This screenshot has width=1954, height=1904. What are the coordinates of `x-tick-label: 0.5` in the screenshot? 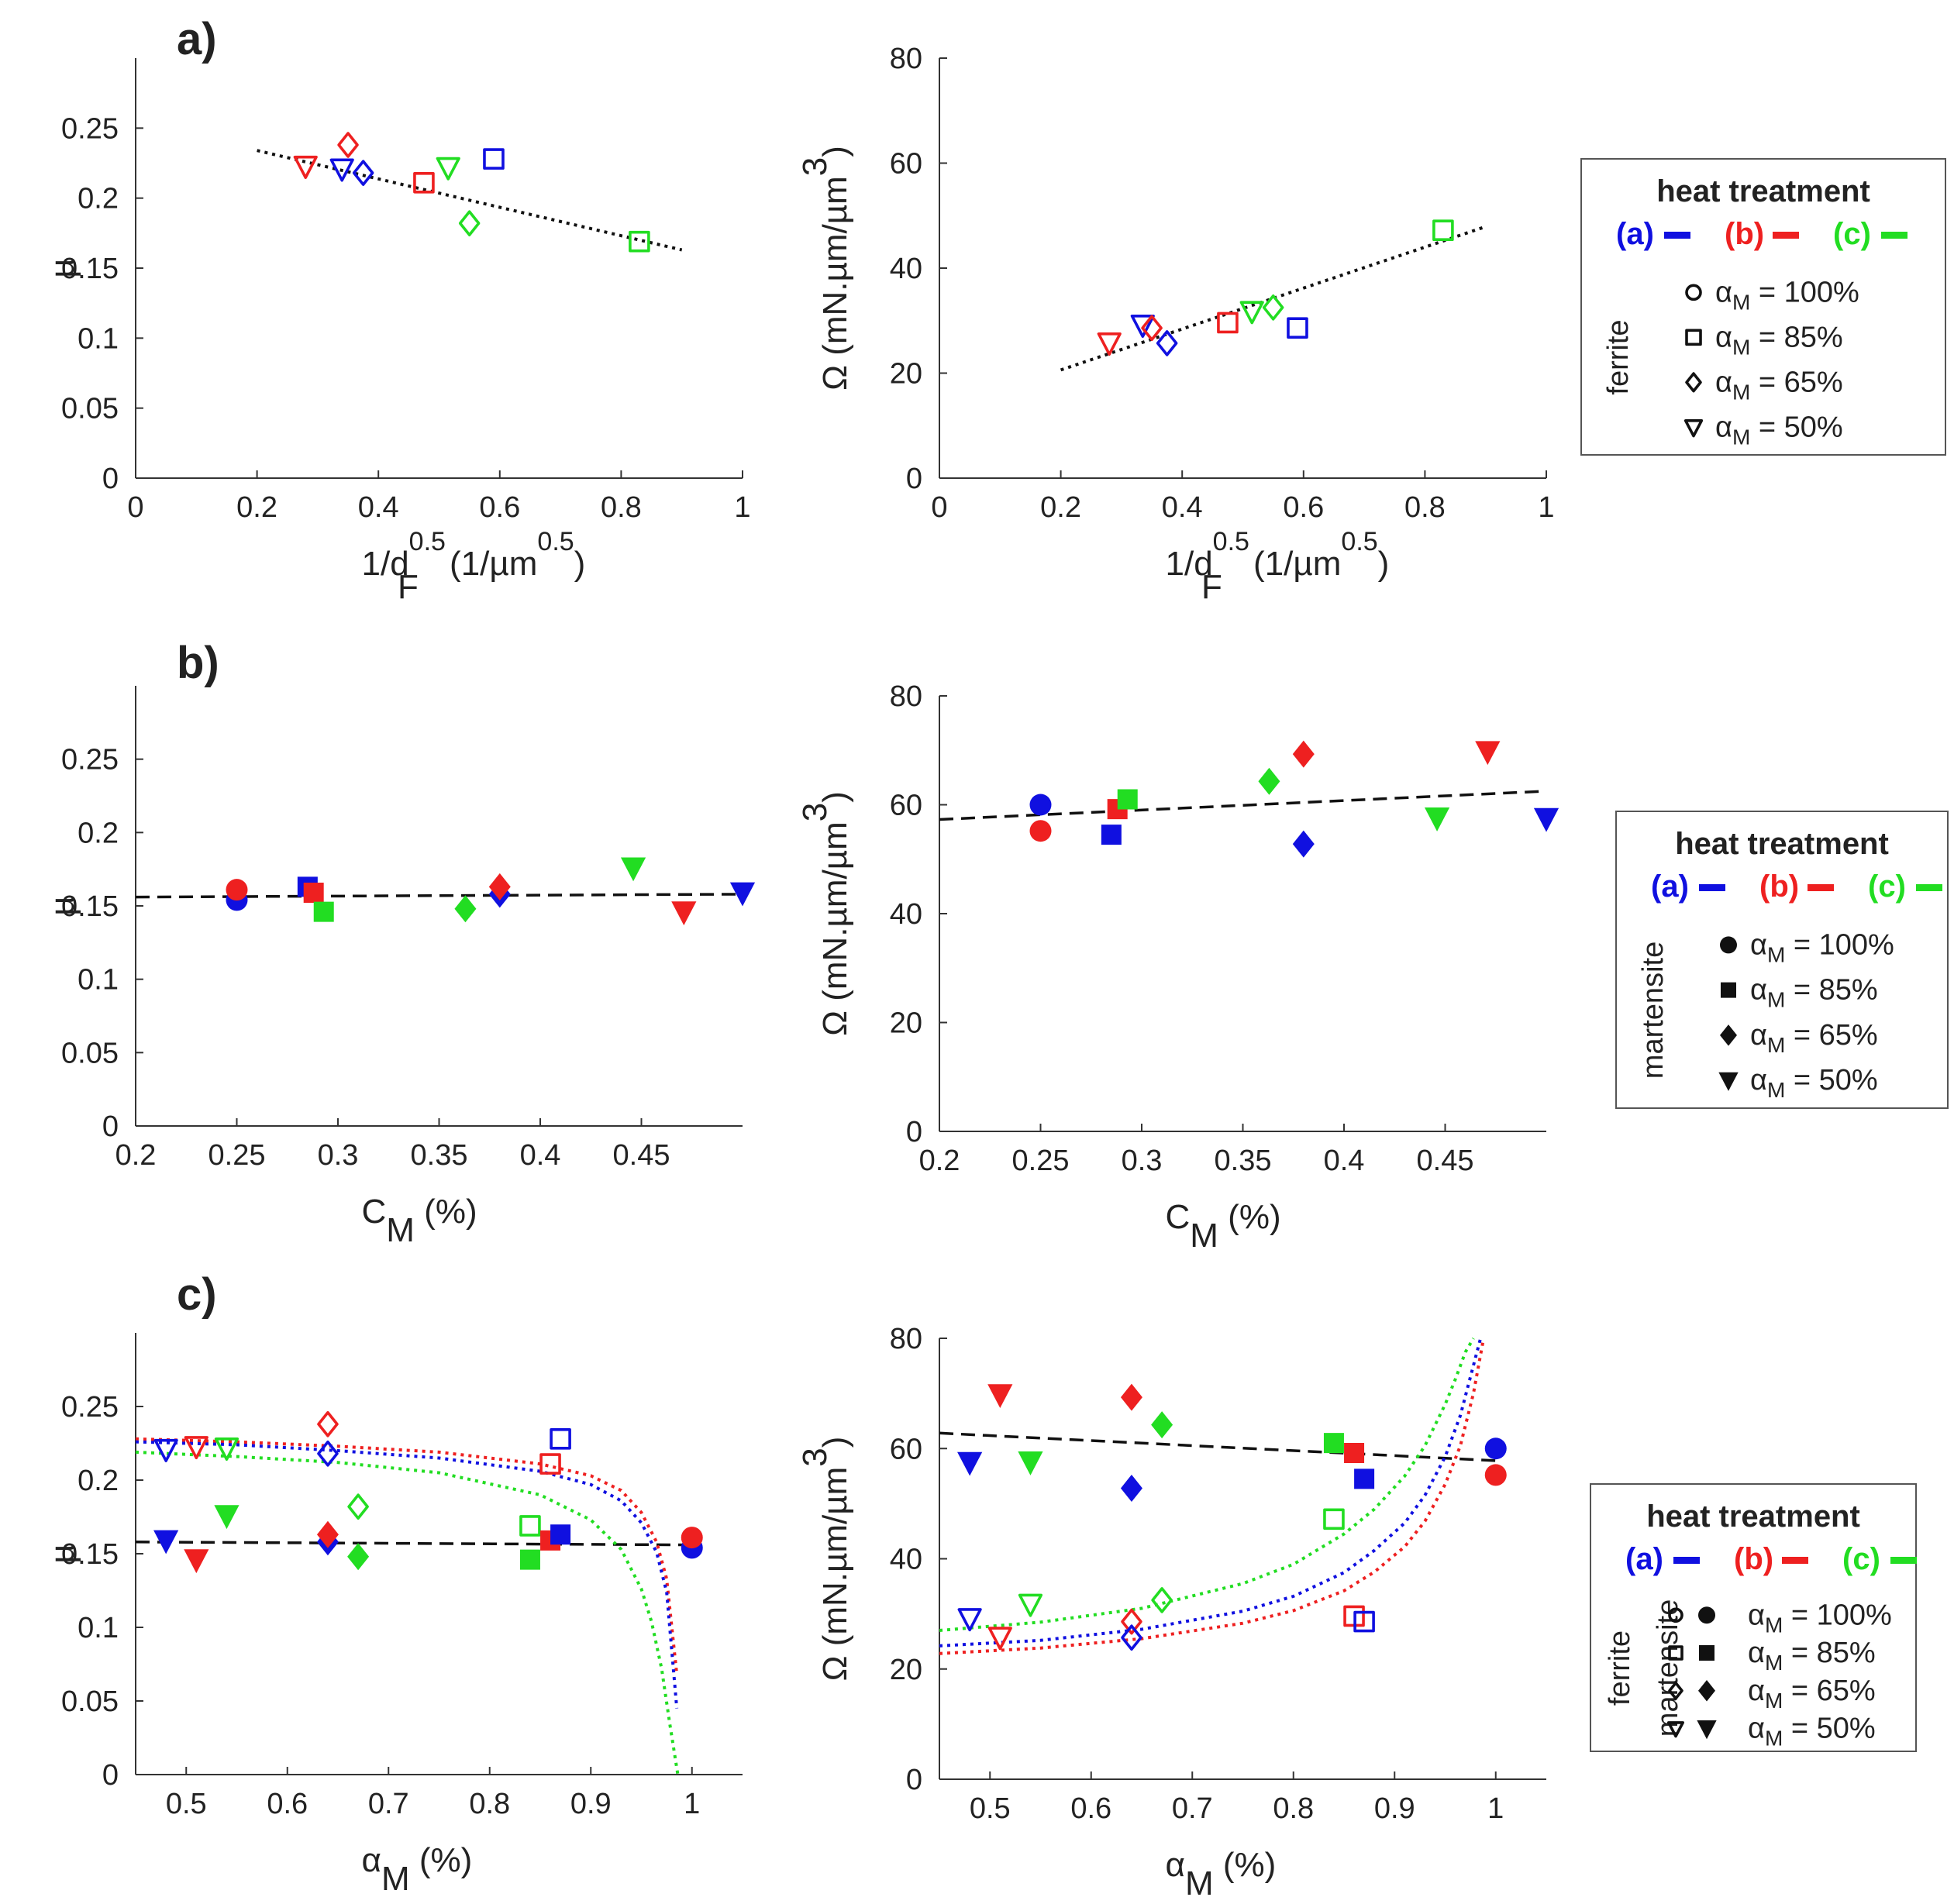 It's located at (990, 1808).